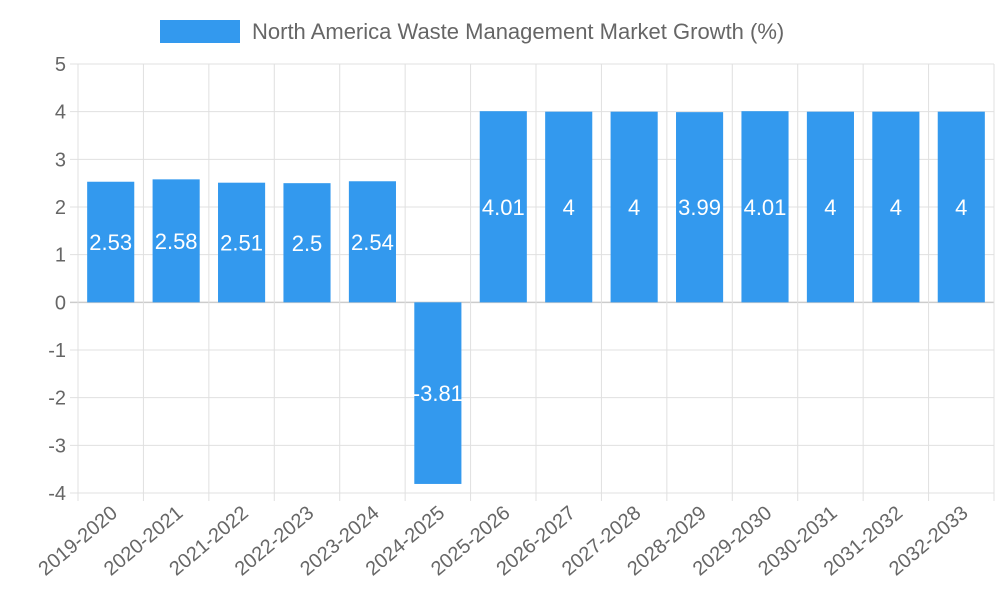 This screenshot has width=1000, height=600. I want to click on data-label: 2.54, so click(372, 242).